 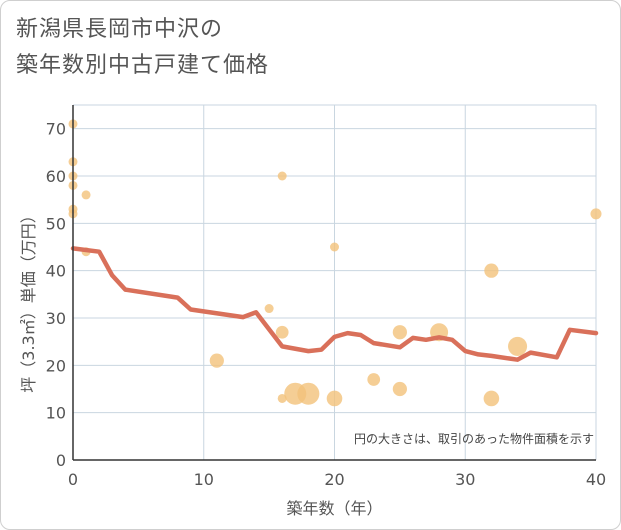 What do you see at coordinates (56, 365) in the screenshot?
I see `y-tick-label: 20` at bounding box center [56, 365].